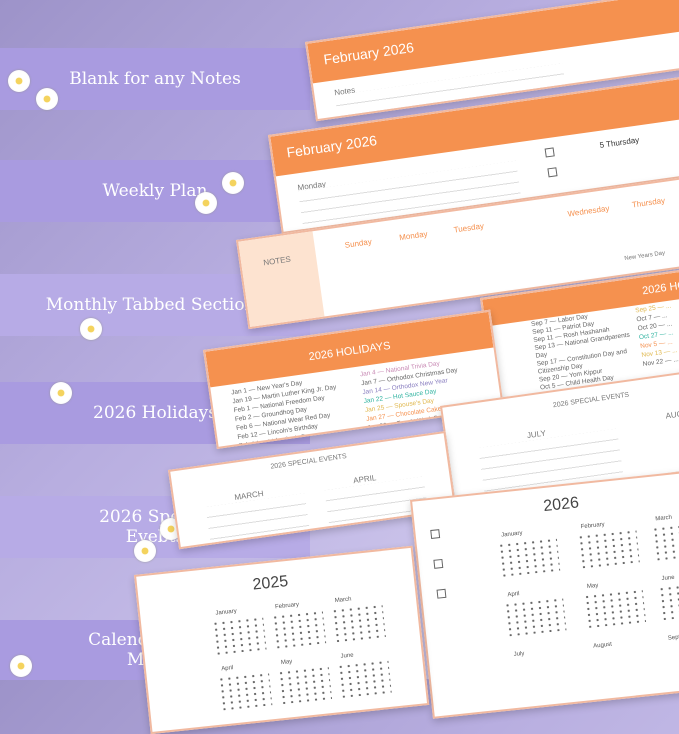  I want to click on month-name: August, so click(603, 645).